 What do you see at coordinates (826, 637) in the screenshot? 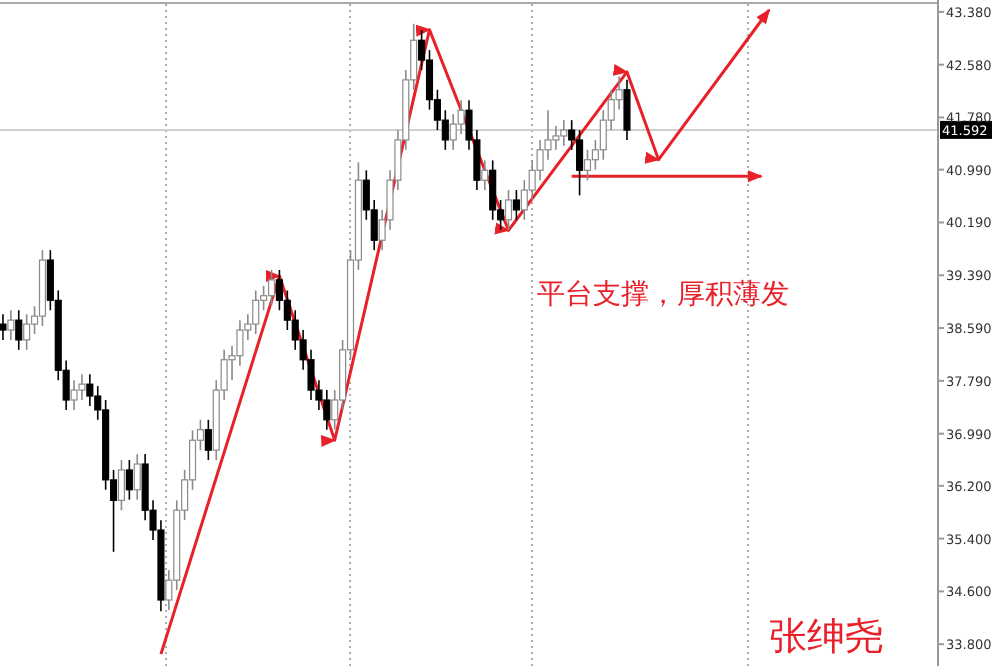
I see `annotation: 张绅尧` at bounding box center [826, 637].